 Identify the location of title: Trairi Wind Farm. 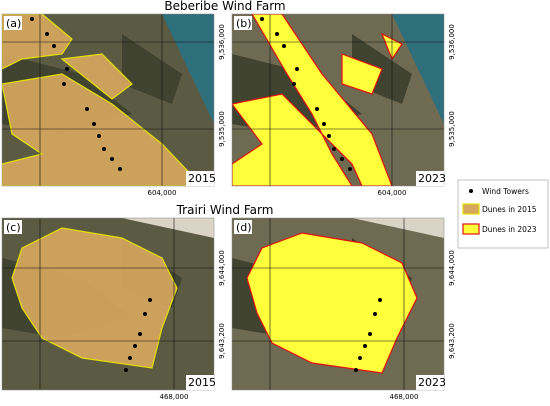
(225, 210).